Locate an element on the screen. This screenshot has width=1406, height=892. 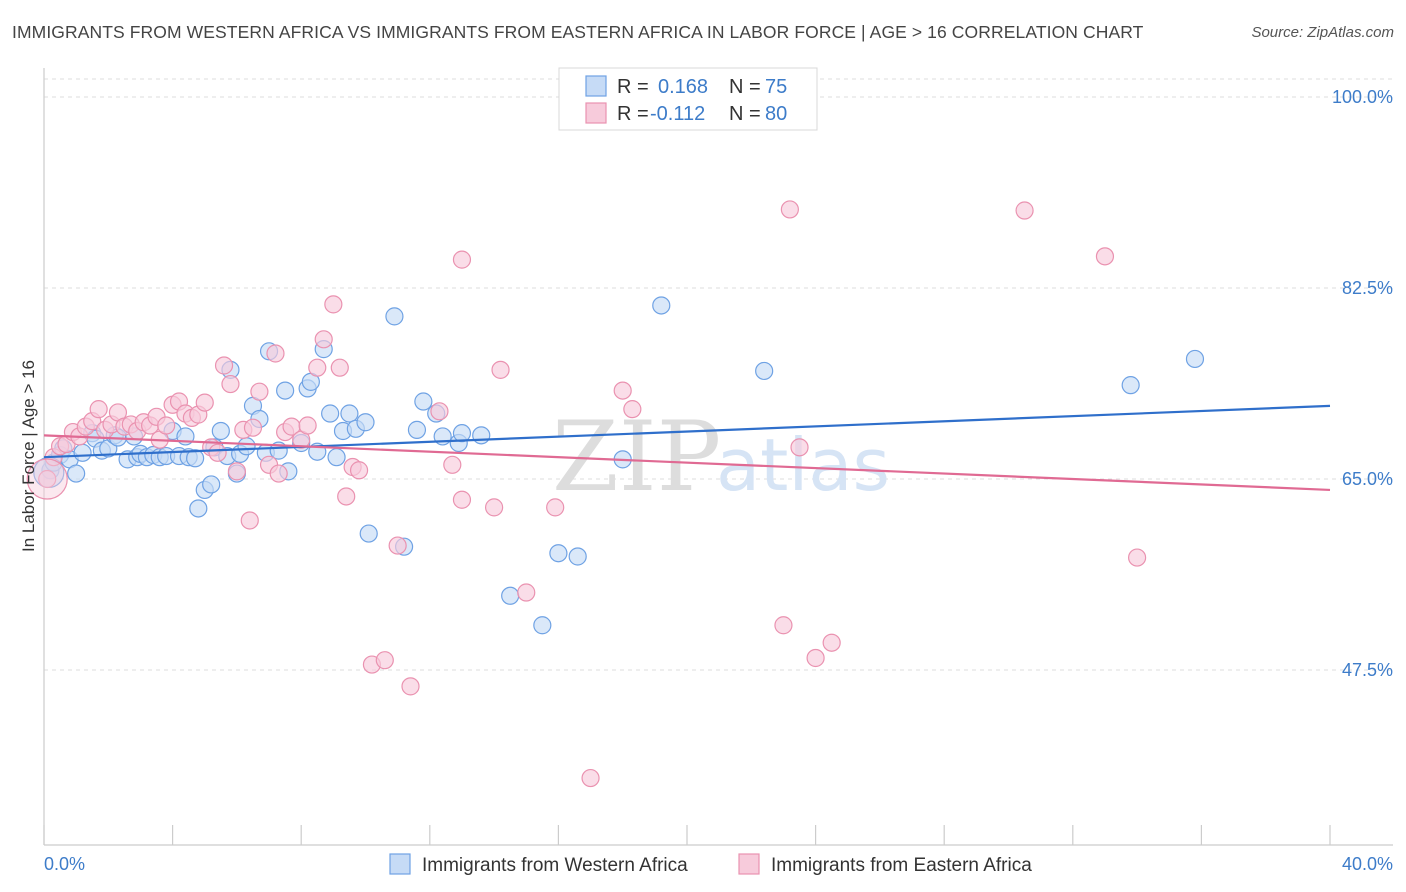
watermark: ZIP atlas is located at coordinates (721, 457).